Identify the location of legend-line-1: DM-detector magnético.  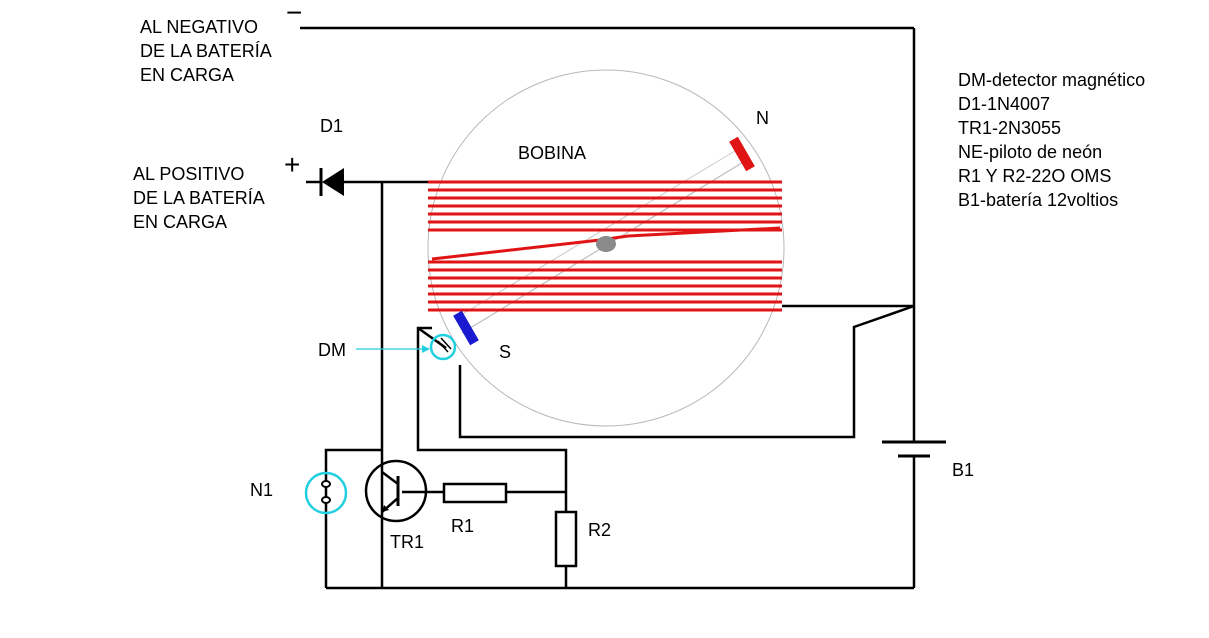
(1051, 80).